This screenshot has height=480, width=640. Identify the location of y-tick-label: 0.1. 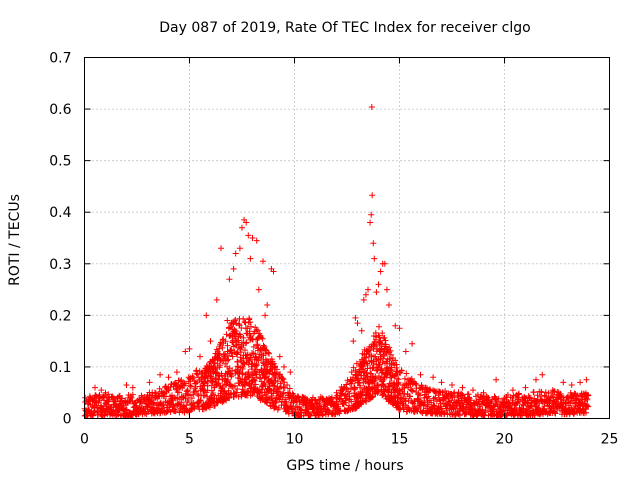
(60, 368).